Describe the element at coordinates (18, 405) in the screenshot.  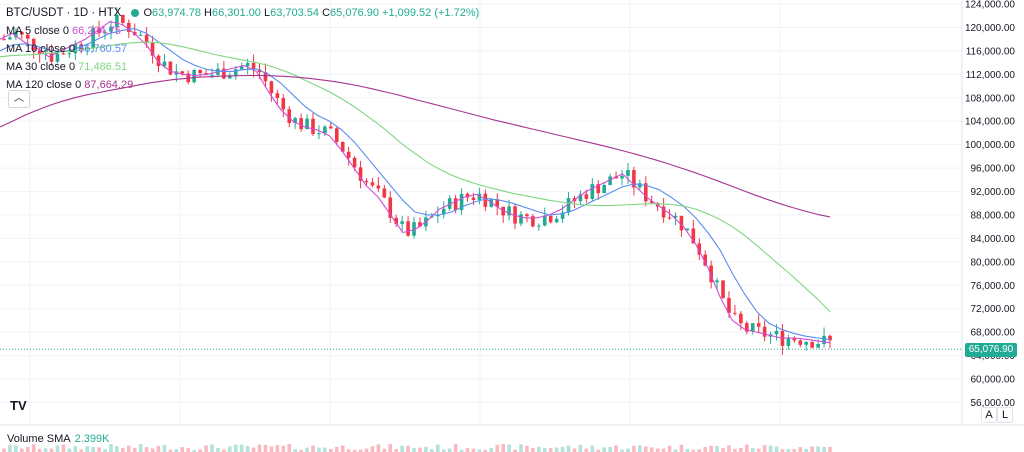
I see `tradingview-logo-icon: TV` at that location.